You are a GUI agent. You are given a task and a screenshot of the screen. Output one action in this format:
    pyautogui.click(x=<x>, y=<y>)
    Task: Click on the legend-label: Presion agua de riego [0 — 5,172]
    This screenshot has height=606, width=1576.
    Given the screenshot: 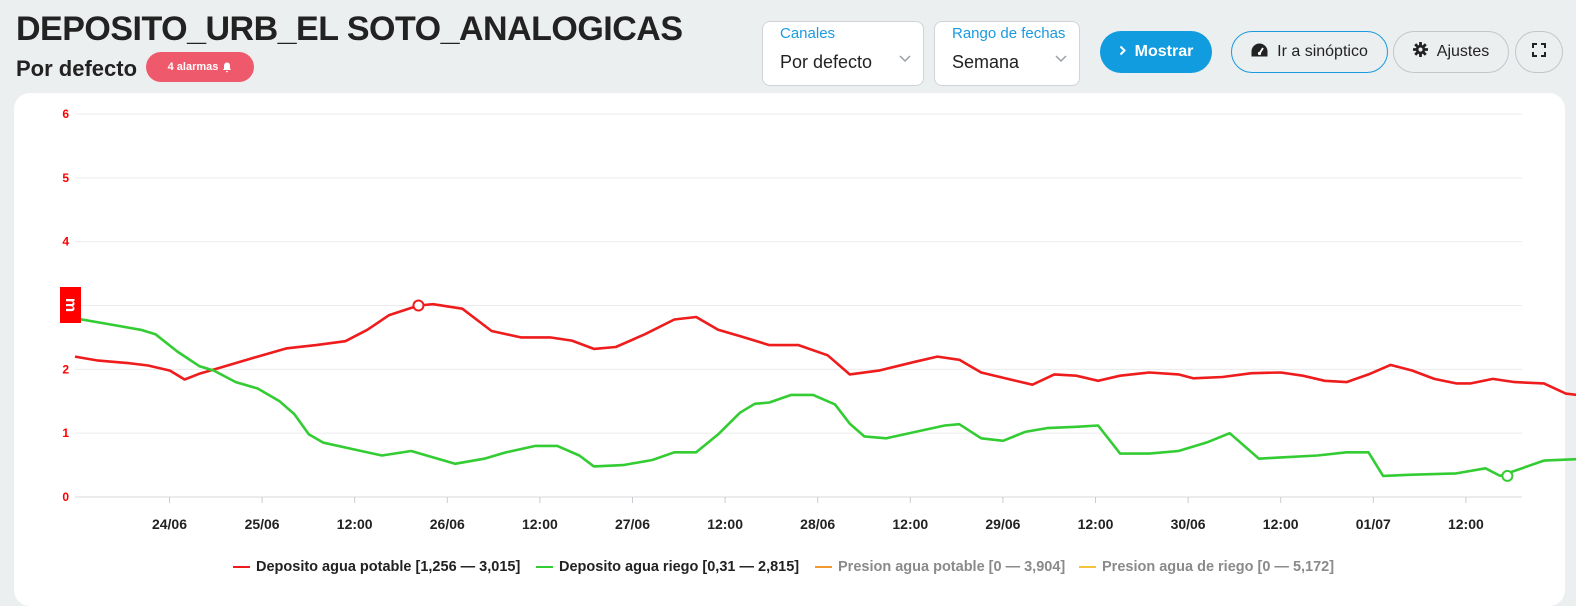 What is the action you would take?
    pyautogui.click(x=1218, y=567)
    